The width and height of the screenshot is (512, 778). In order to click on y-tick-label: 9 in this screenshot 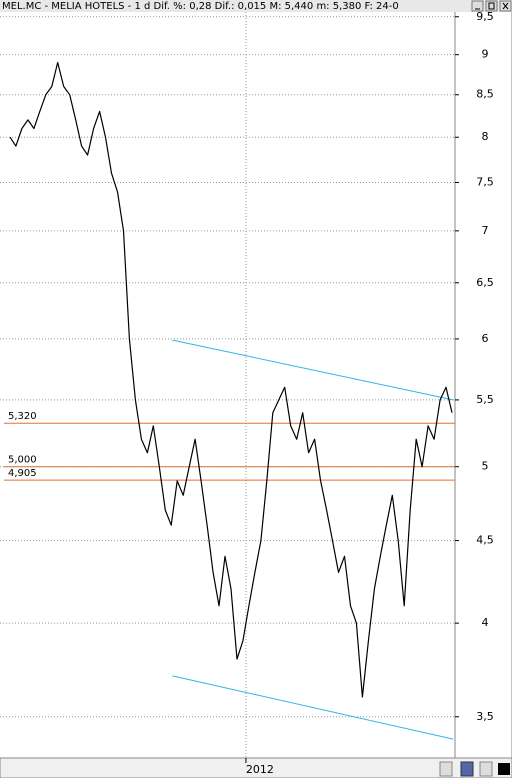, I will do `click(485, 54)`.